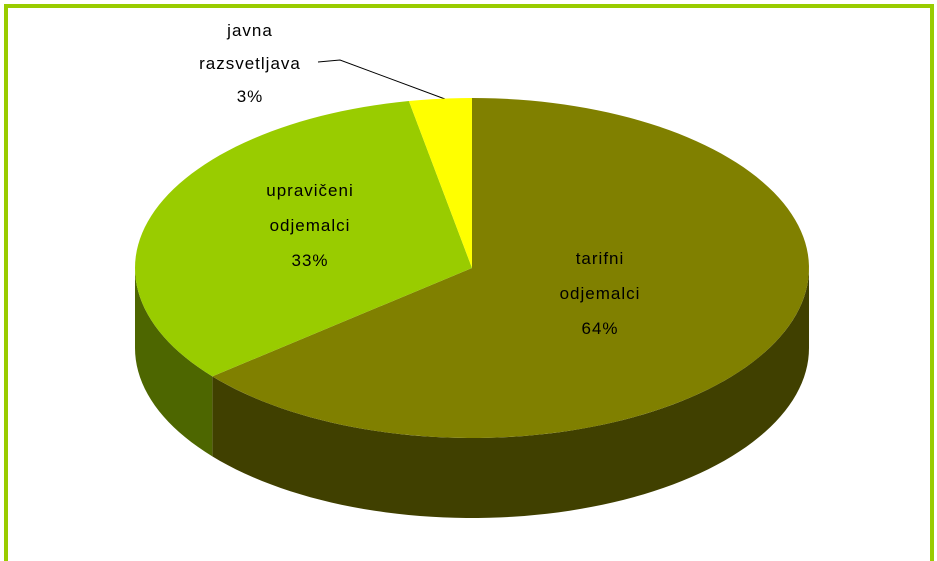 Image resolution: width=937 pixels, height=561 pixels. Describe the element at coordinates (600, 276) in the screenshot. I see `category-label: tarifni odjemalci` at that location.